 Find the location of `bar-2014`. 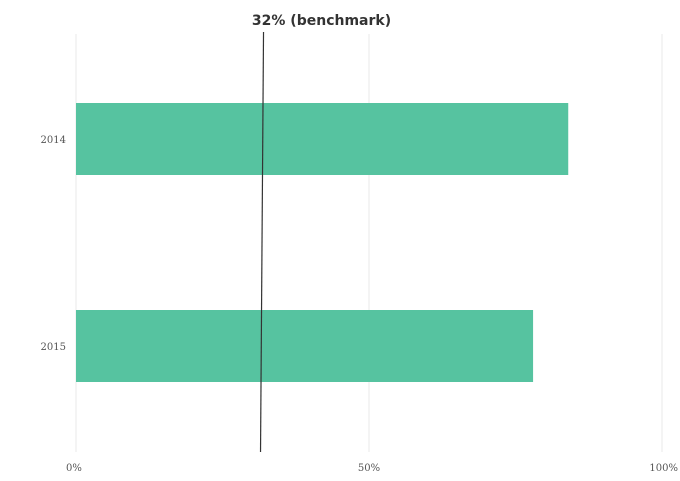

bar-2014 is located at coordinates (322, 139).